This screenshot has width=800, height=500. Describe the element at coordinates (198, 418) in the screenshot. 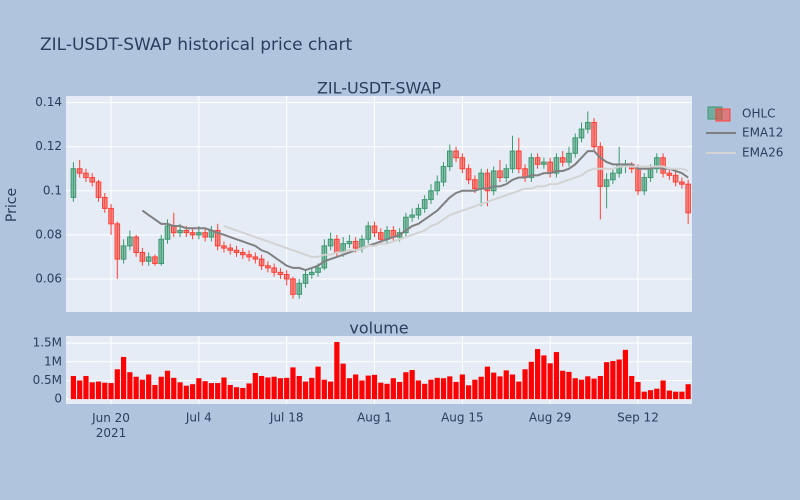

I see `x-tick-label: Jul 4` at that location.